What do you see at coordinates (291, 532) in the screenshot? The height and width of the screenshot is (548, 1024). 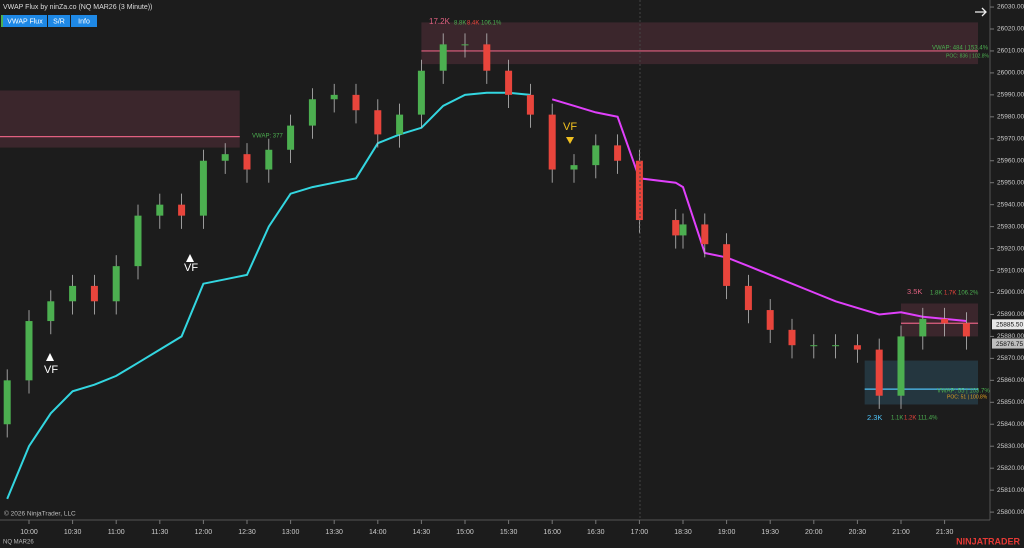 I see `x-tick-label: 13:00` at bounding box center [291, 532].